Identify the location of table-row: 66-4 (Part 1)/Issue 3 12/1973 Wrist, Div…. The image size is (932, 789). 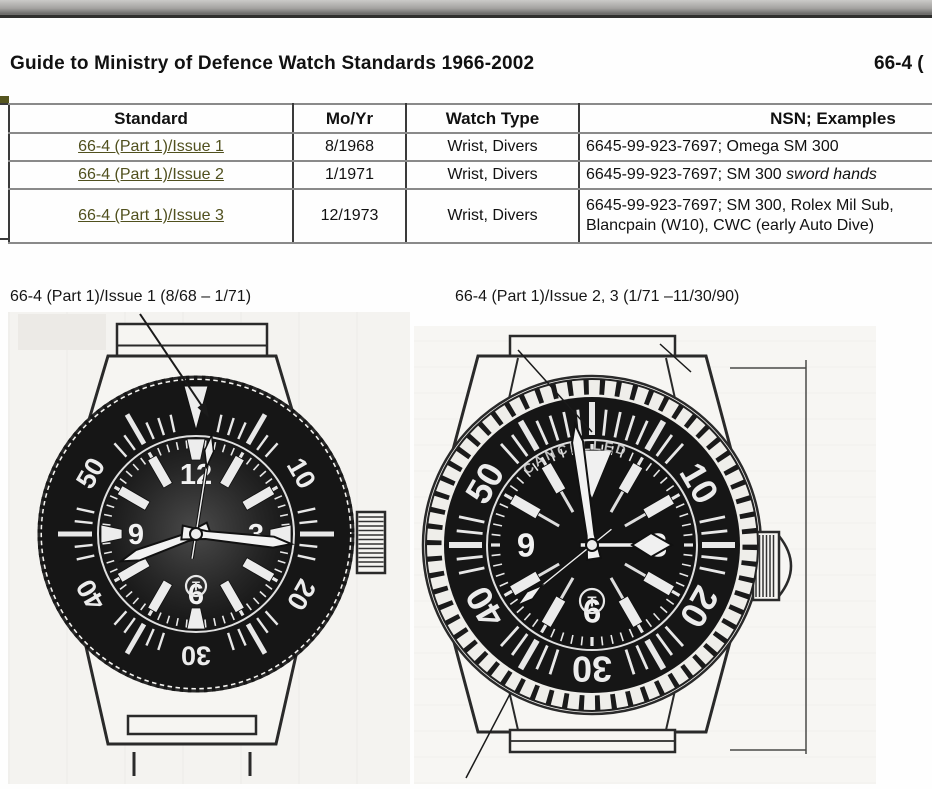
(470, 216).